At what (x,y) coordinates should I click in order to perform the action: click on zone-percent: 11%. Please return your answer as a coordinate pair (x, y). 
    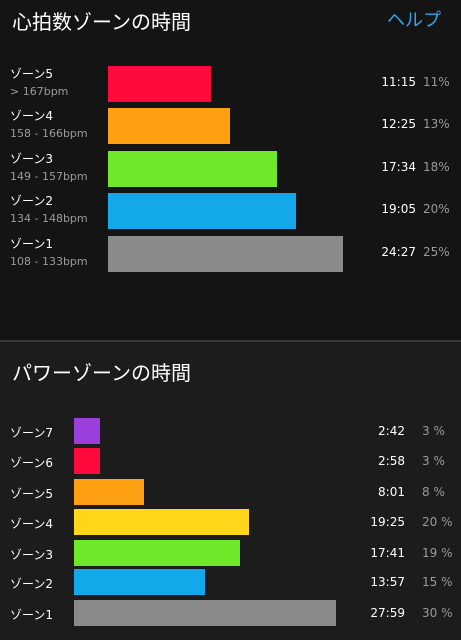
    Looking at the image, I should click on (436, 82).